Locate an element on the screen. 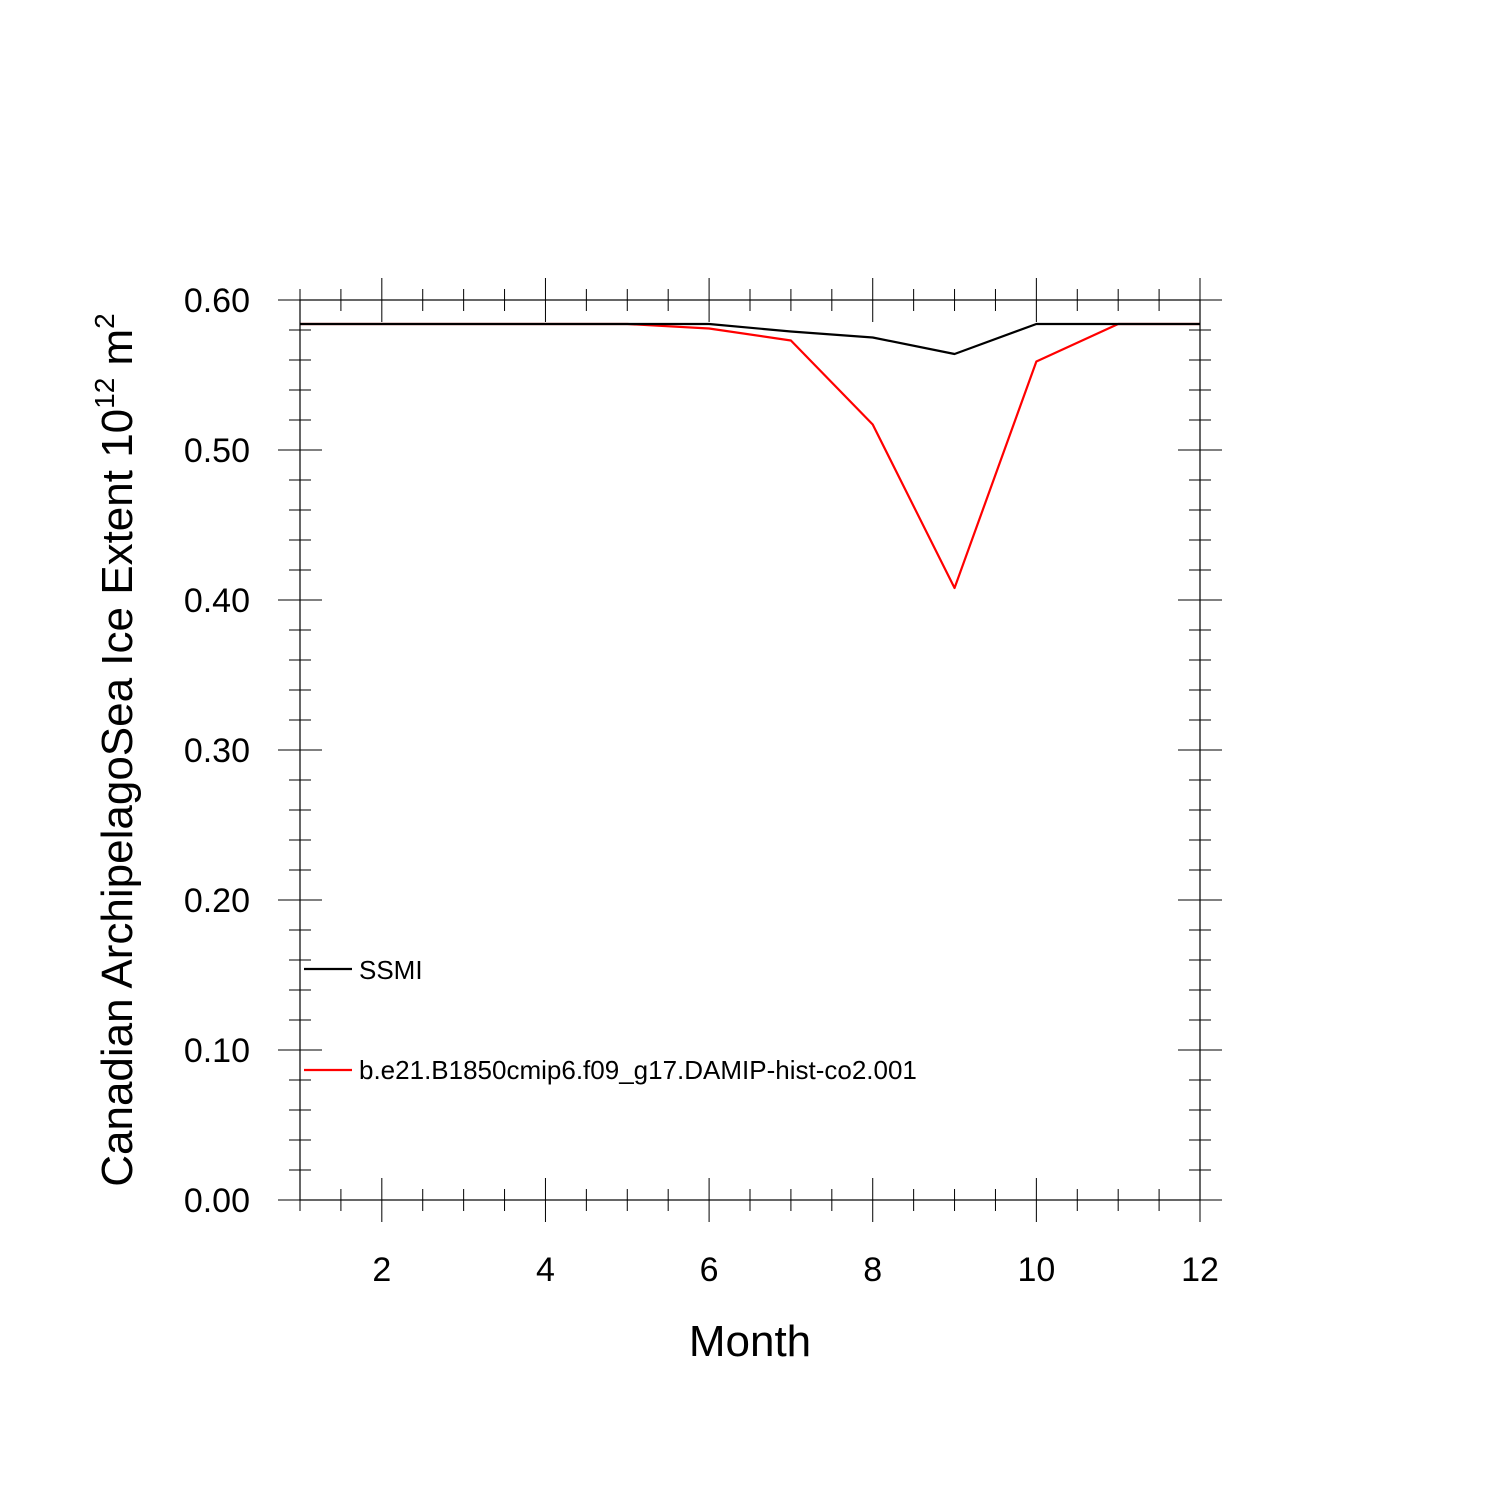 This screenshot has width=1500, height=1500. x-axis-title: Month is located at coordinates (750, 1341).